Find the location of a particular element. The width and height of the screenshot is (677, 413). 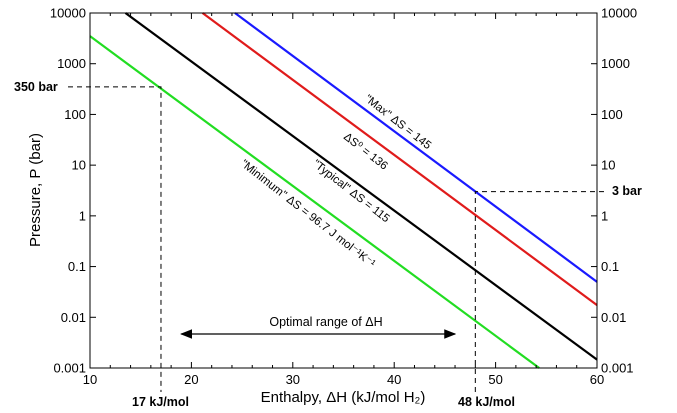

y-tick-label-left-1: 0.01 is located at coordinates (73, 317).